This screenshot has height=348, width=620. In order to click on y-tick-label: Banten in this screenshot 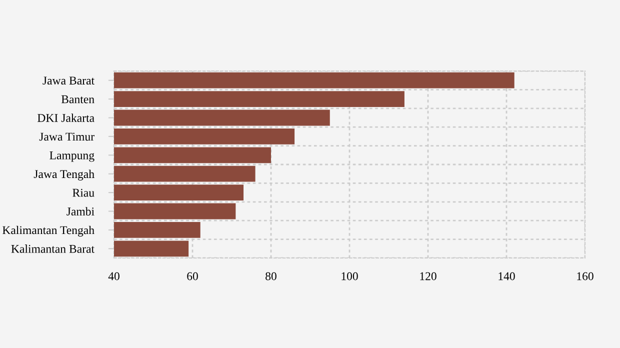, I will do `click(77, 99)`.